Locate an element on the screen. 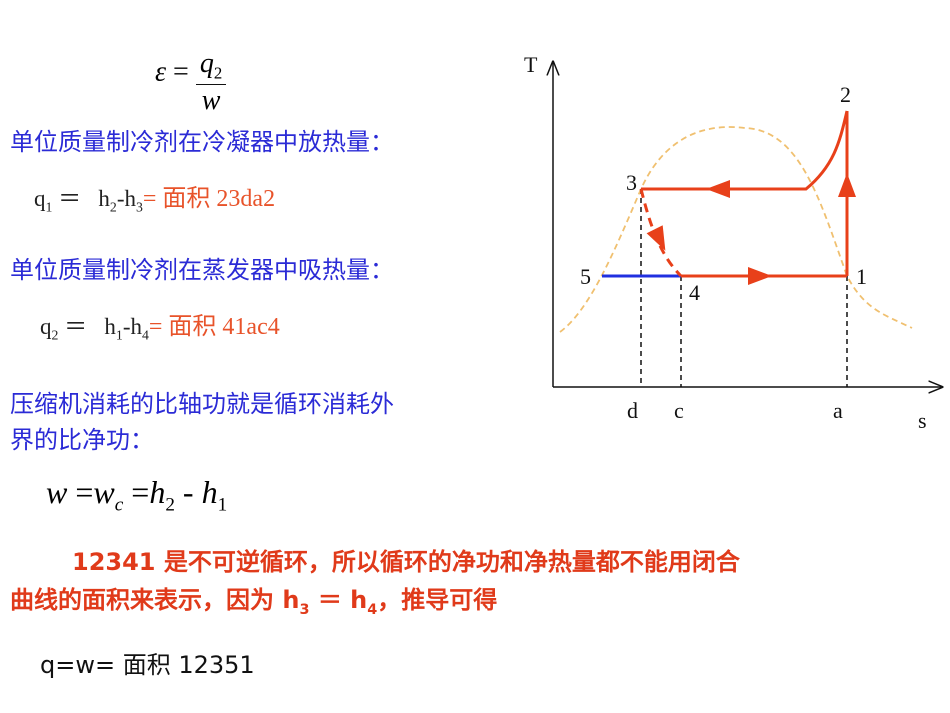 This screenshot has width=950, height=713. numerator: q2 is located at coordinates (211, 66).